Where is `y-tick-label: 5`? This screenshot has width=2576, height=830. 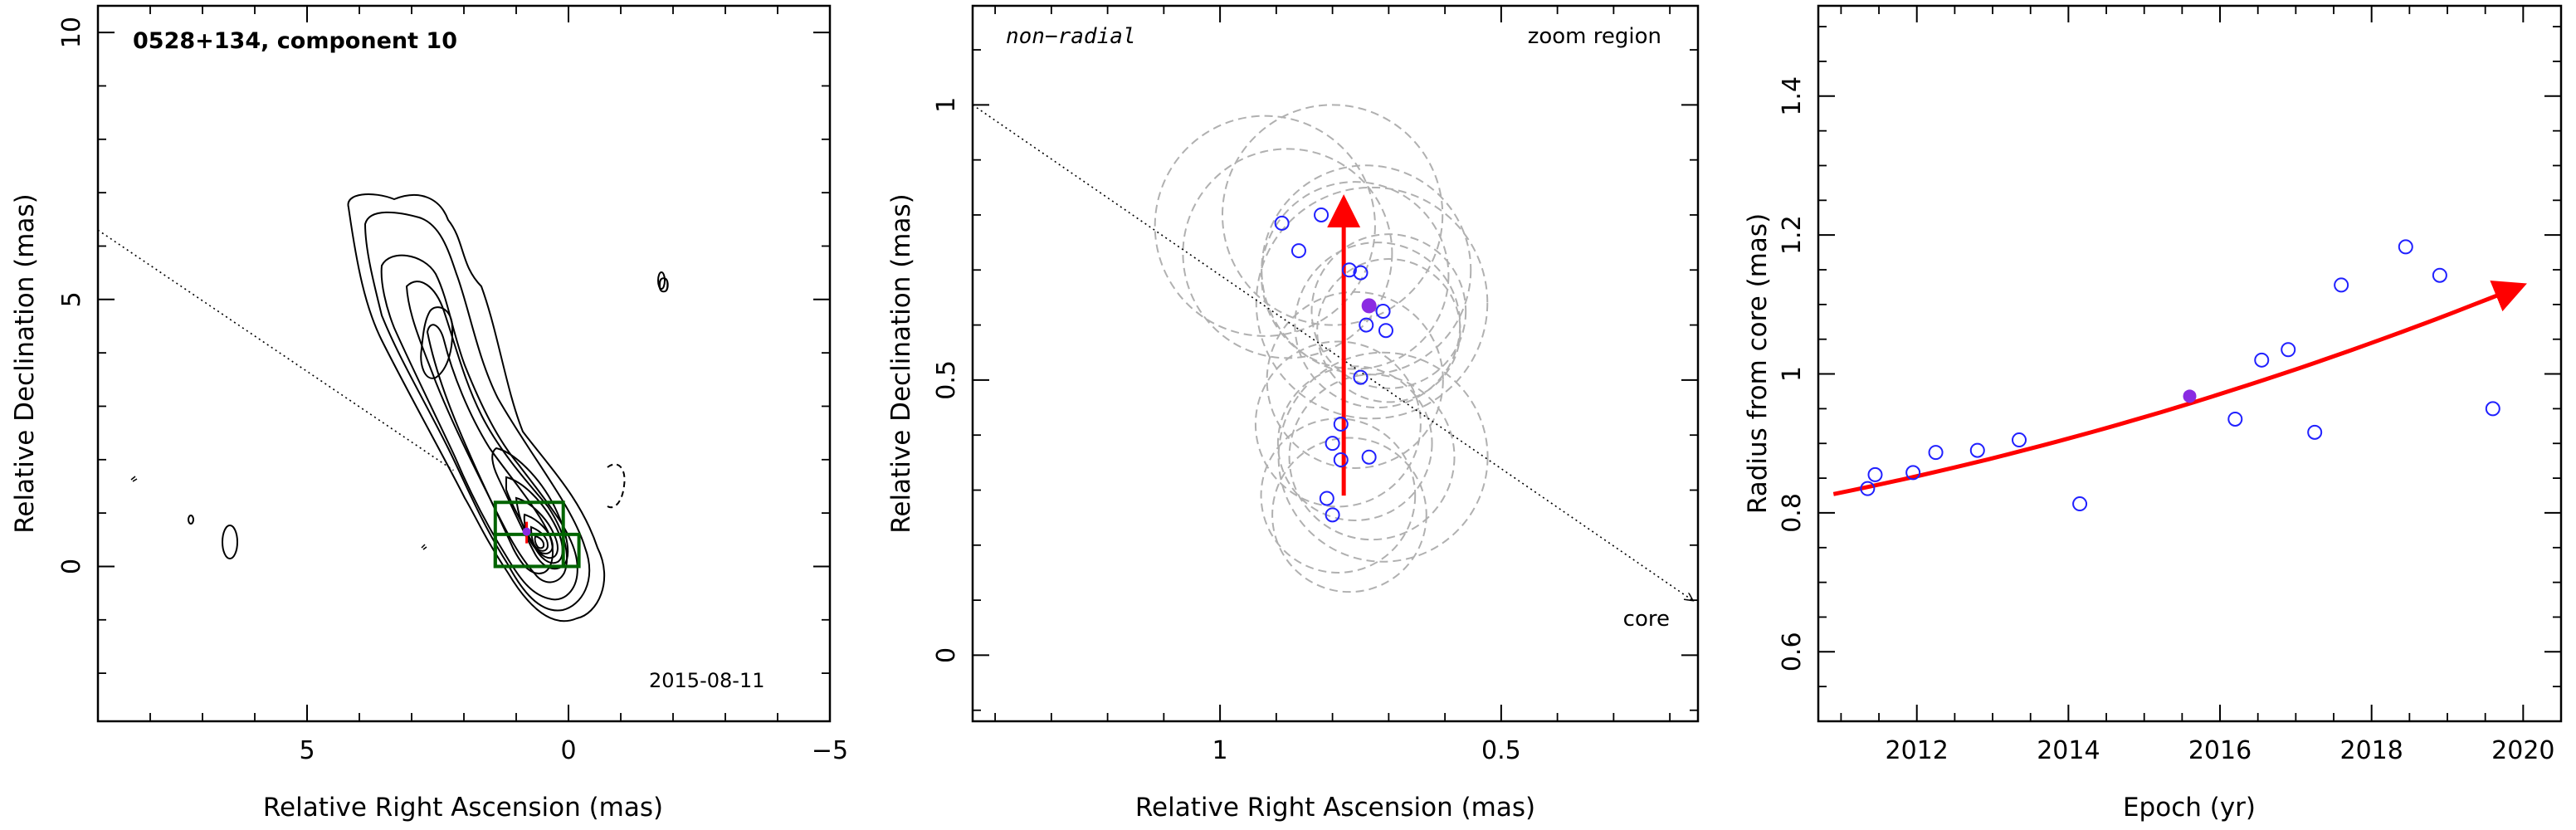
y-tick-label: 5 is located at coordinates (71, 299).